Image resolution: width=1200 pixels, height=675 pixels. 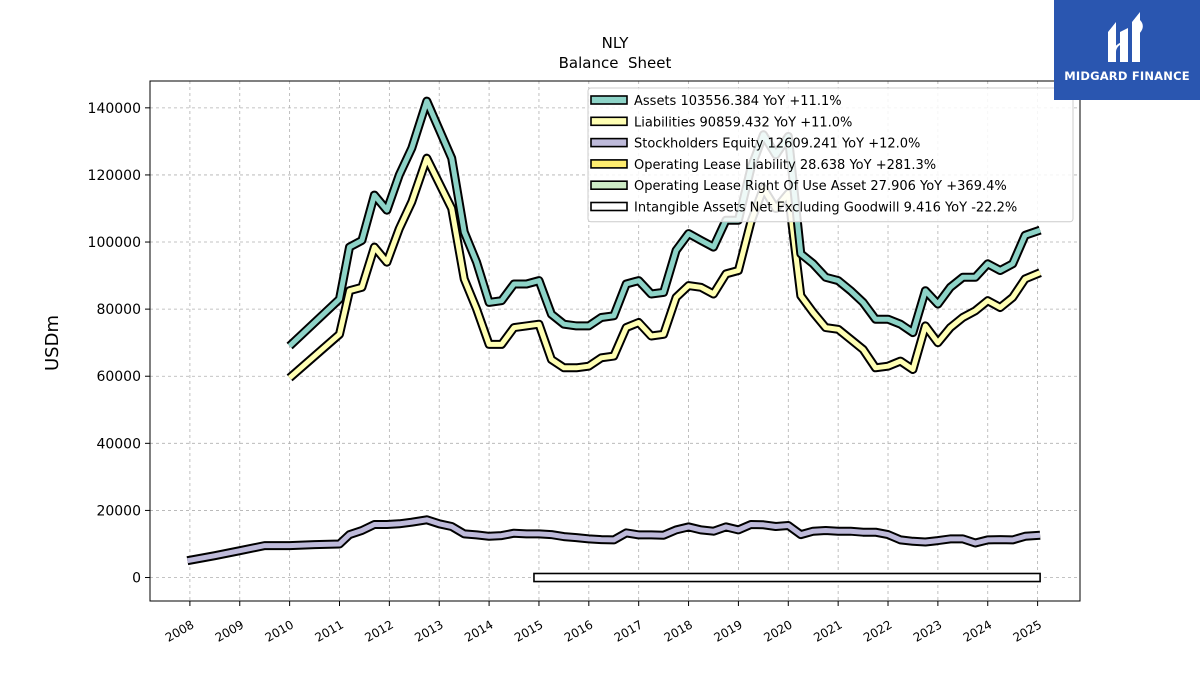 I want to click on x-tick-label: 2013, so click(x=428, y=630).